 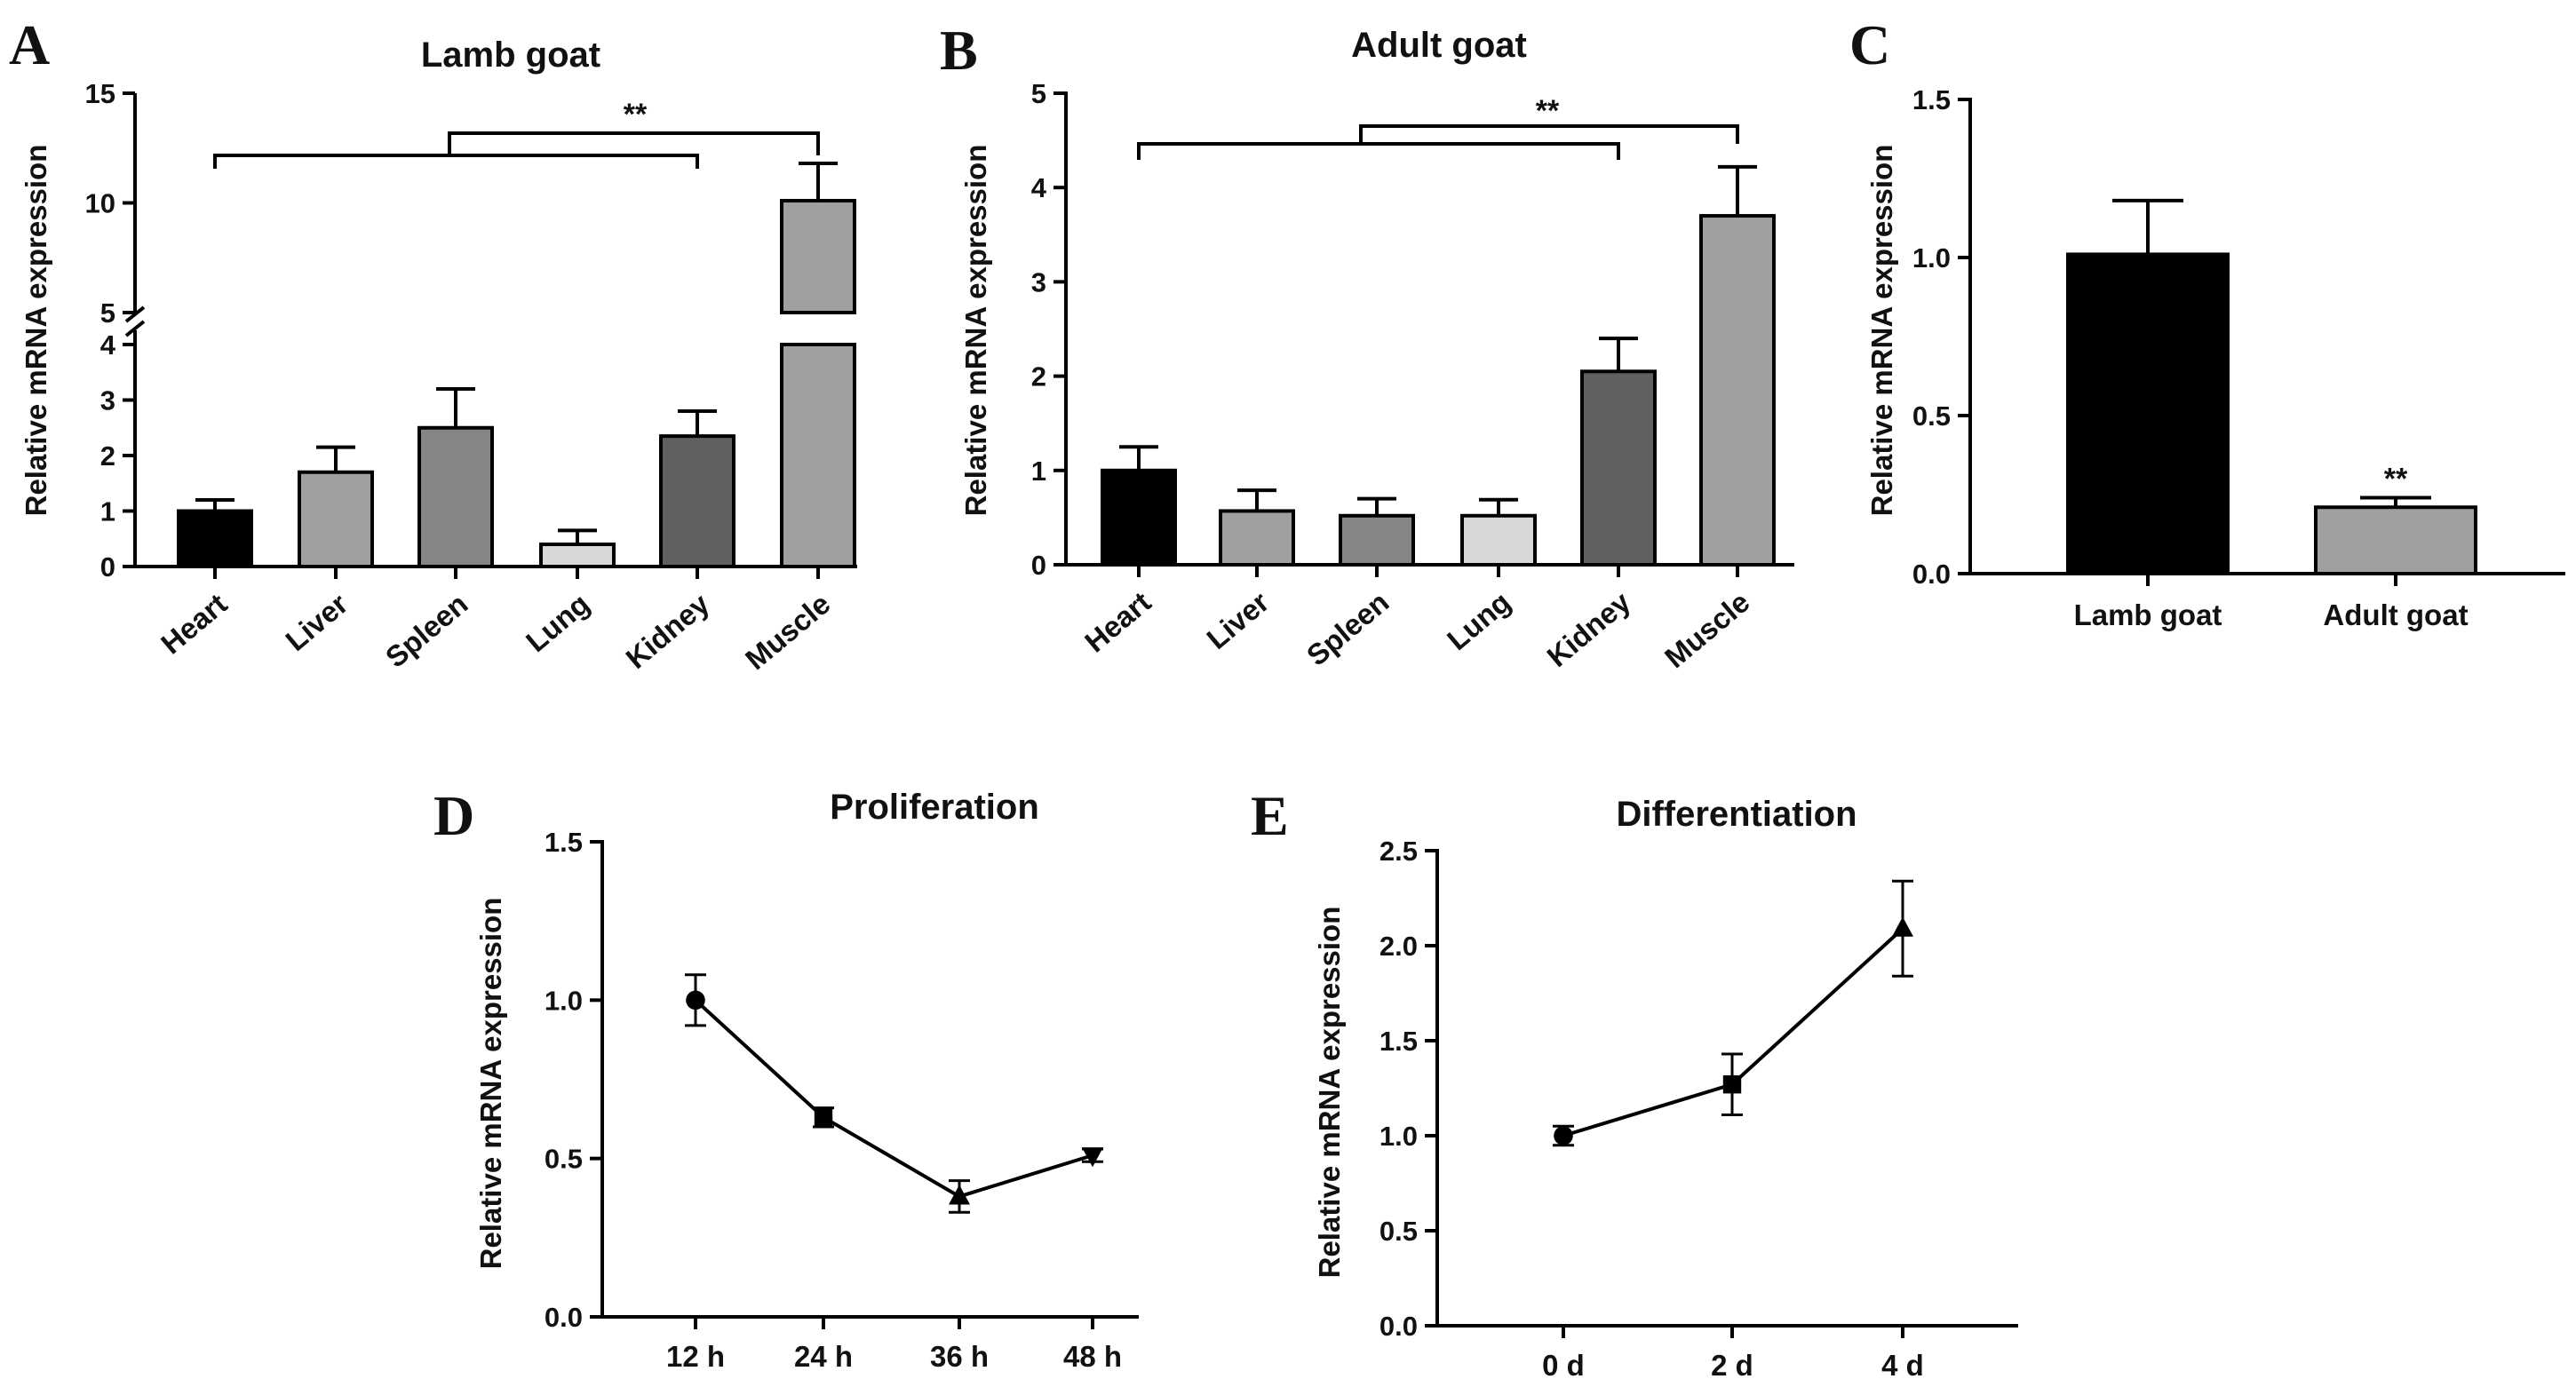 What do you see at coordinates (1398, 946) in the screenshot?
I see `y-tick-label: 2.0` at bounding box center [1398, 946].